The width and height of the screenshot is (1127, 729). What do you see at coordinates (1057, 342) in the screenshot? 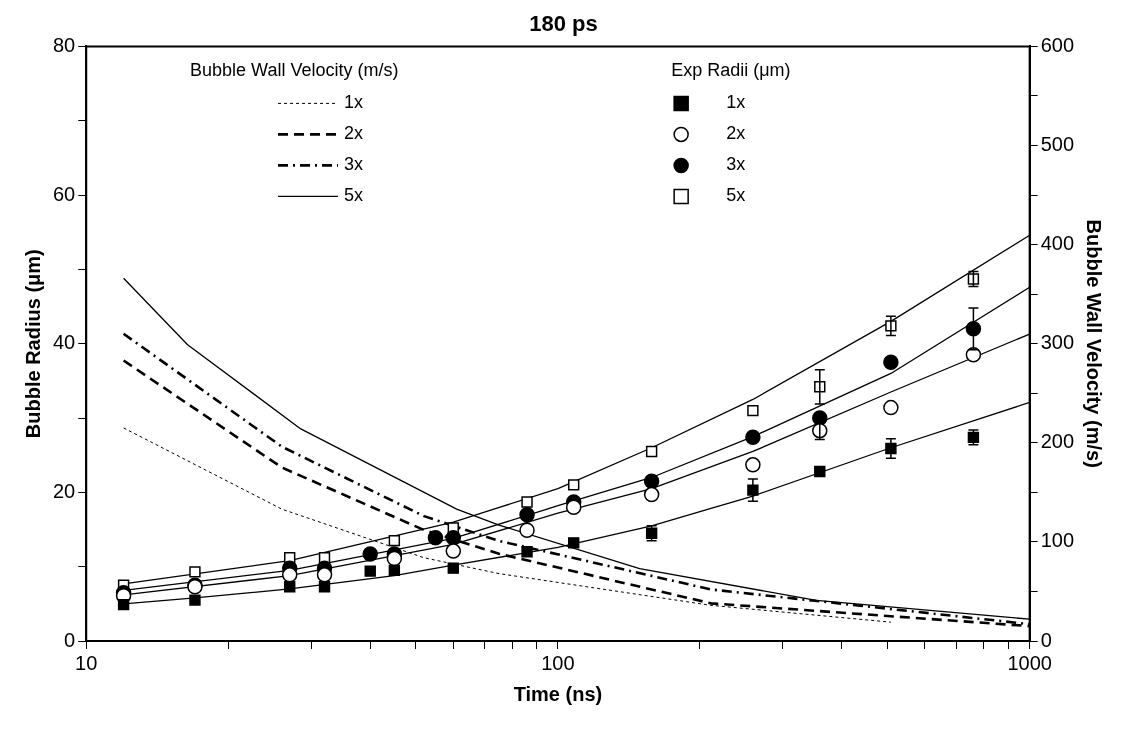
I see `y2-tick-label: 300` at bounding box center [1057, 342].